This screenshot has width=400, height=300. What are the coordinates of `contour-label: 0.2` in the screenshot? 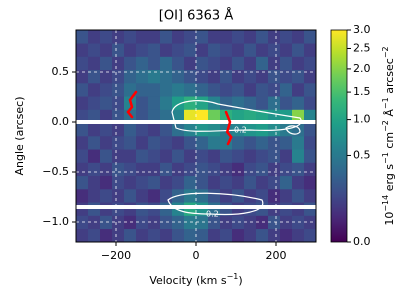 It's located at (212, 214).